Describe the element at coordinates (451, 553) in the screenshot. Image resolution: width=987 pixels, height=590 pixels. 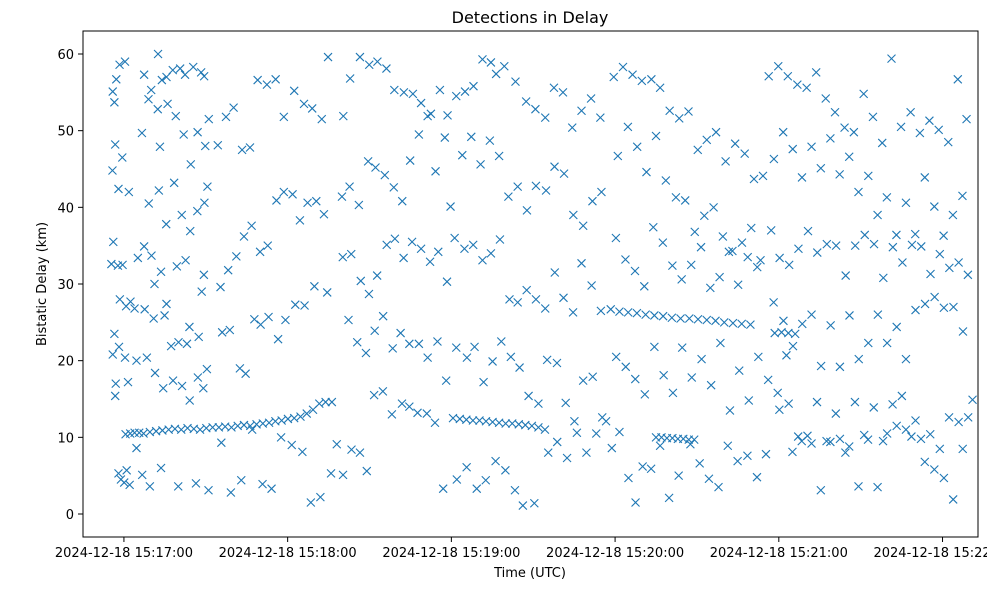
I see `x-tick-label: 2024-12-18 15:19:00` at that location.